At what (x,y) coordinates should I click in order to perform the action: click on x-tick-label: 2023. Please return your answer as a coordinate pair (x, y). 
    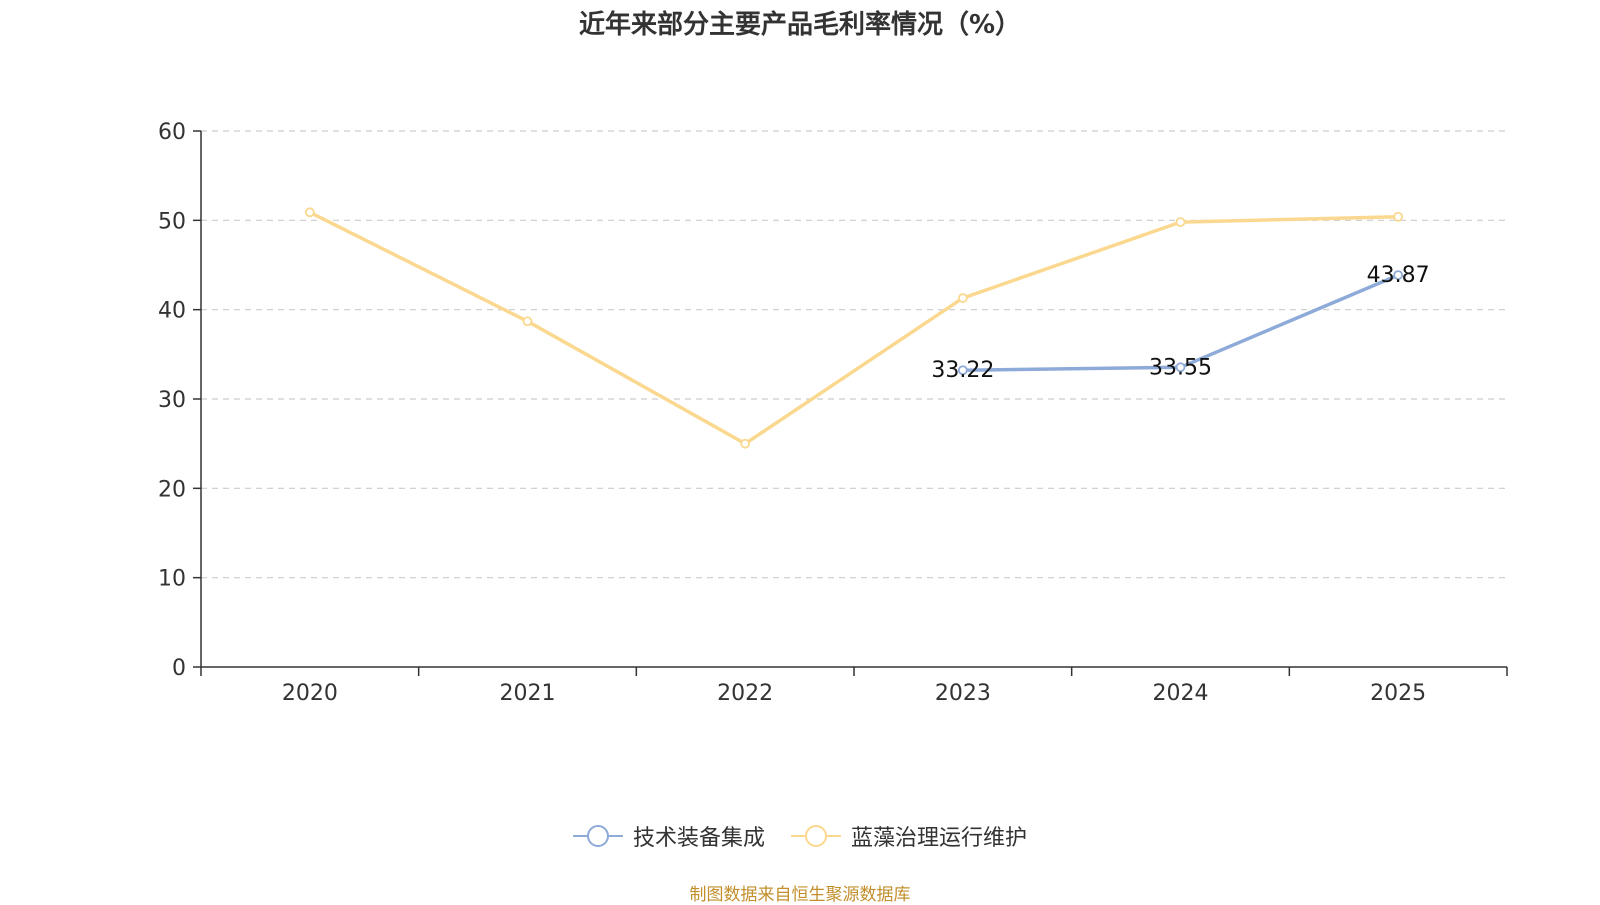
    Looking at the image, I should click on (963, 693).